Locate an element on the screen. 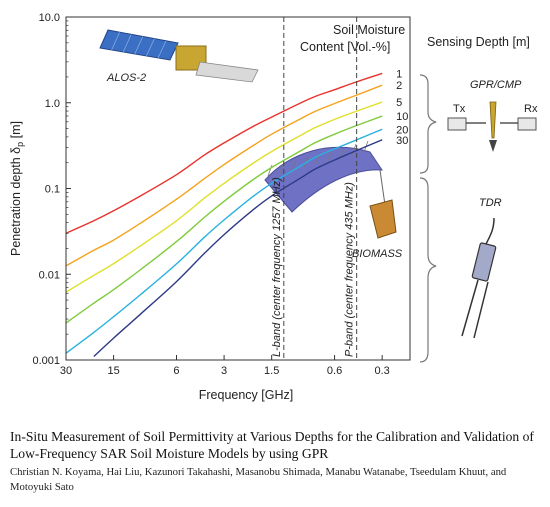  alos-2-label: ALOS-2 is located at coordinates (126, 78).